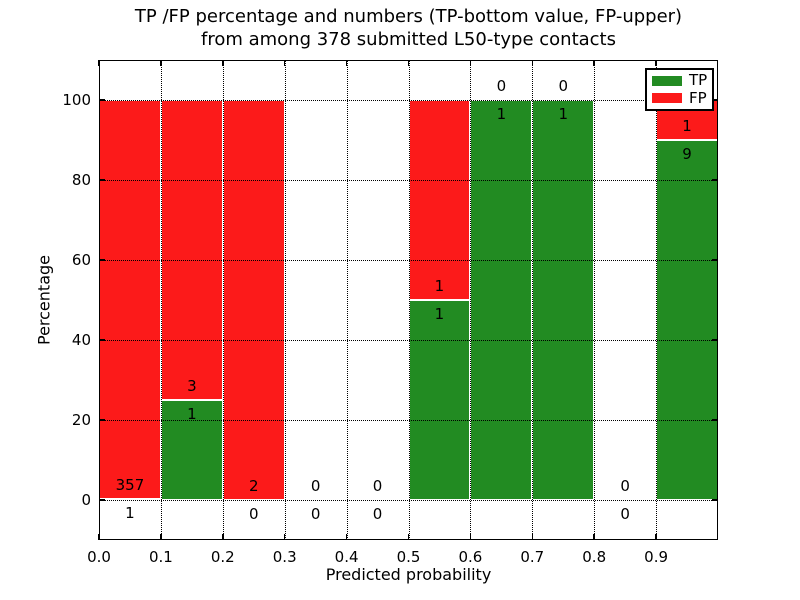 The image size is (800, 600). I want to click on legend-label-tp: TP, so click(698, 80).